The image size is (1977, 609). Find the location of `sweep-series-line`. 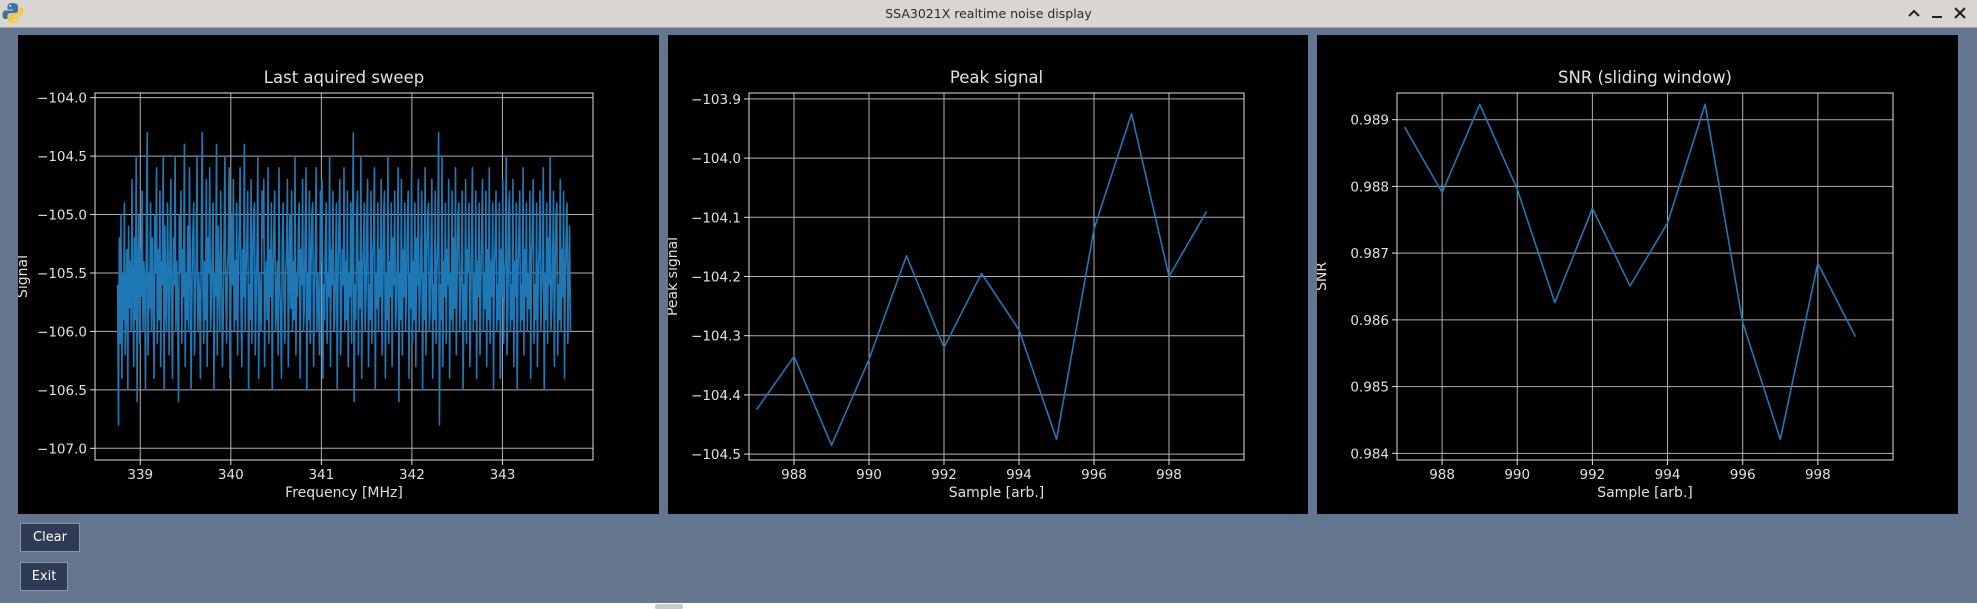

sweep-series-line is located at coordinates (344, 278).